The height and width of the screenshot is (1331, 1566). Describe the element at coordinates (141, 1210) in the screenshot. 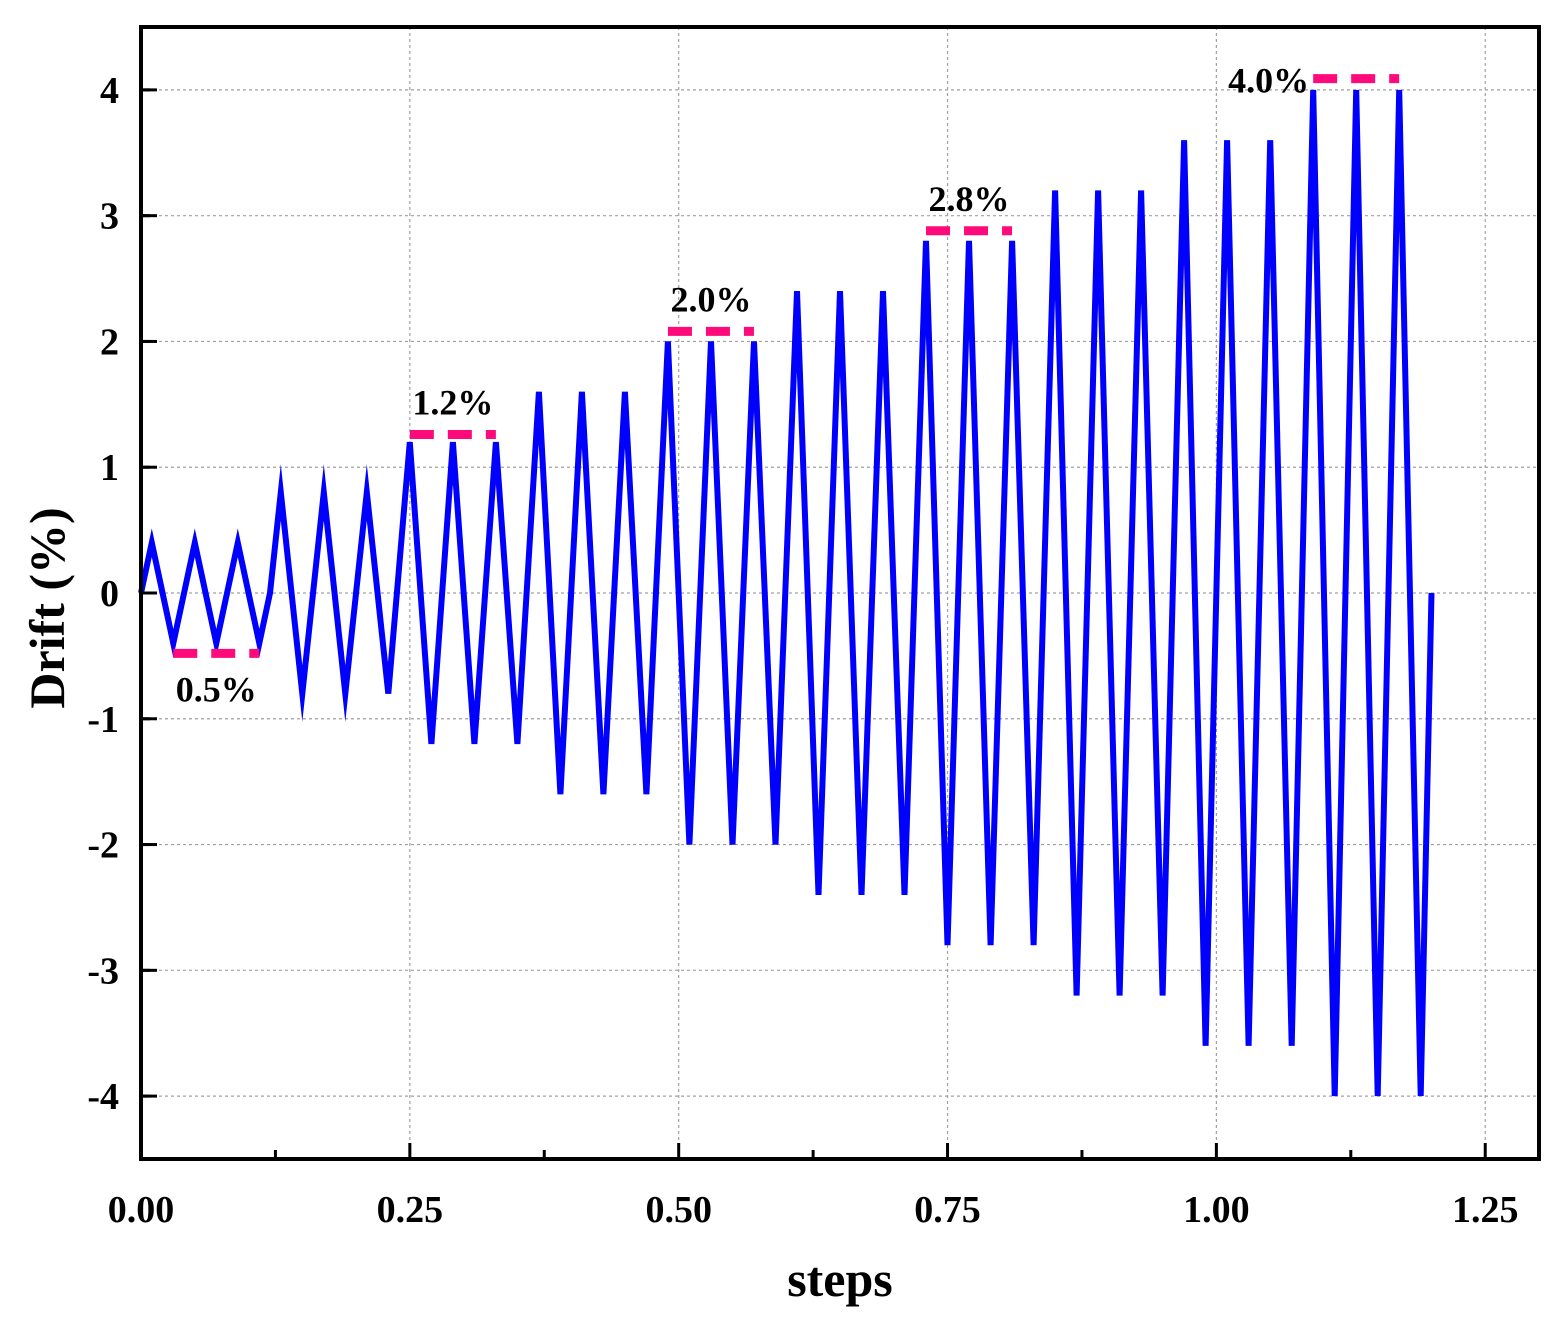

I see `x-tick-label: 0.00` at that location.